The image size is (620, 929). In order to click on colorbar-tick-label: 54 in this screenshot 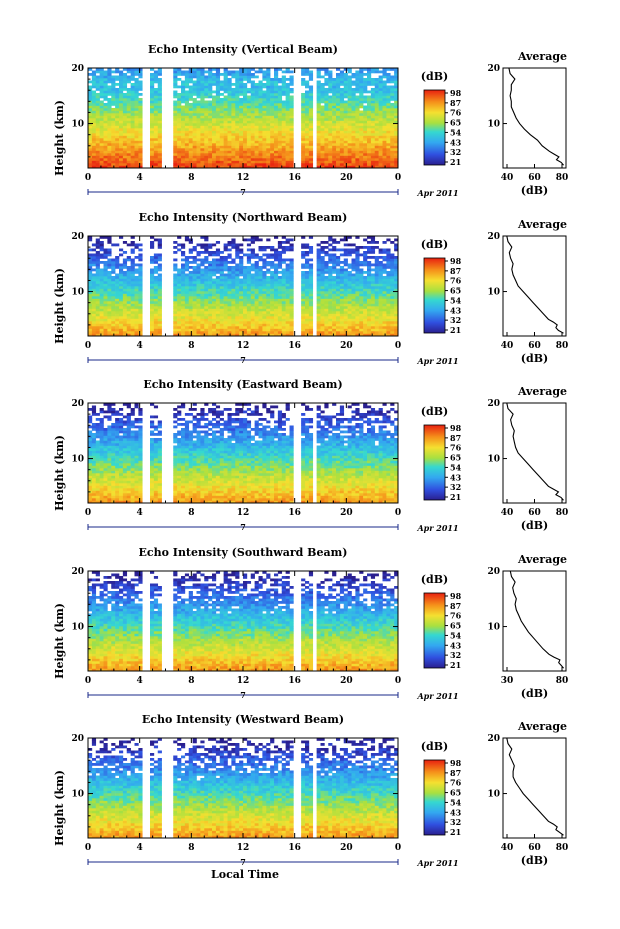, I will do `click(456, 132)`.